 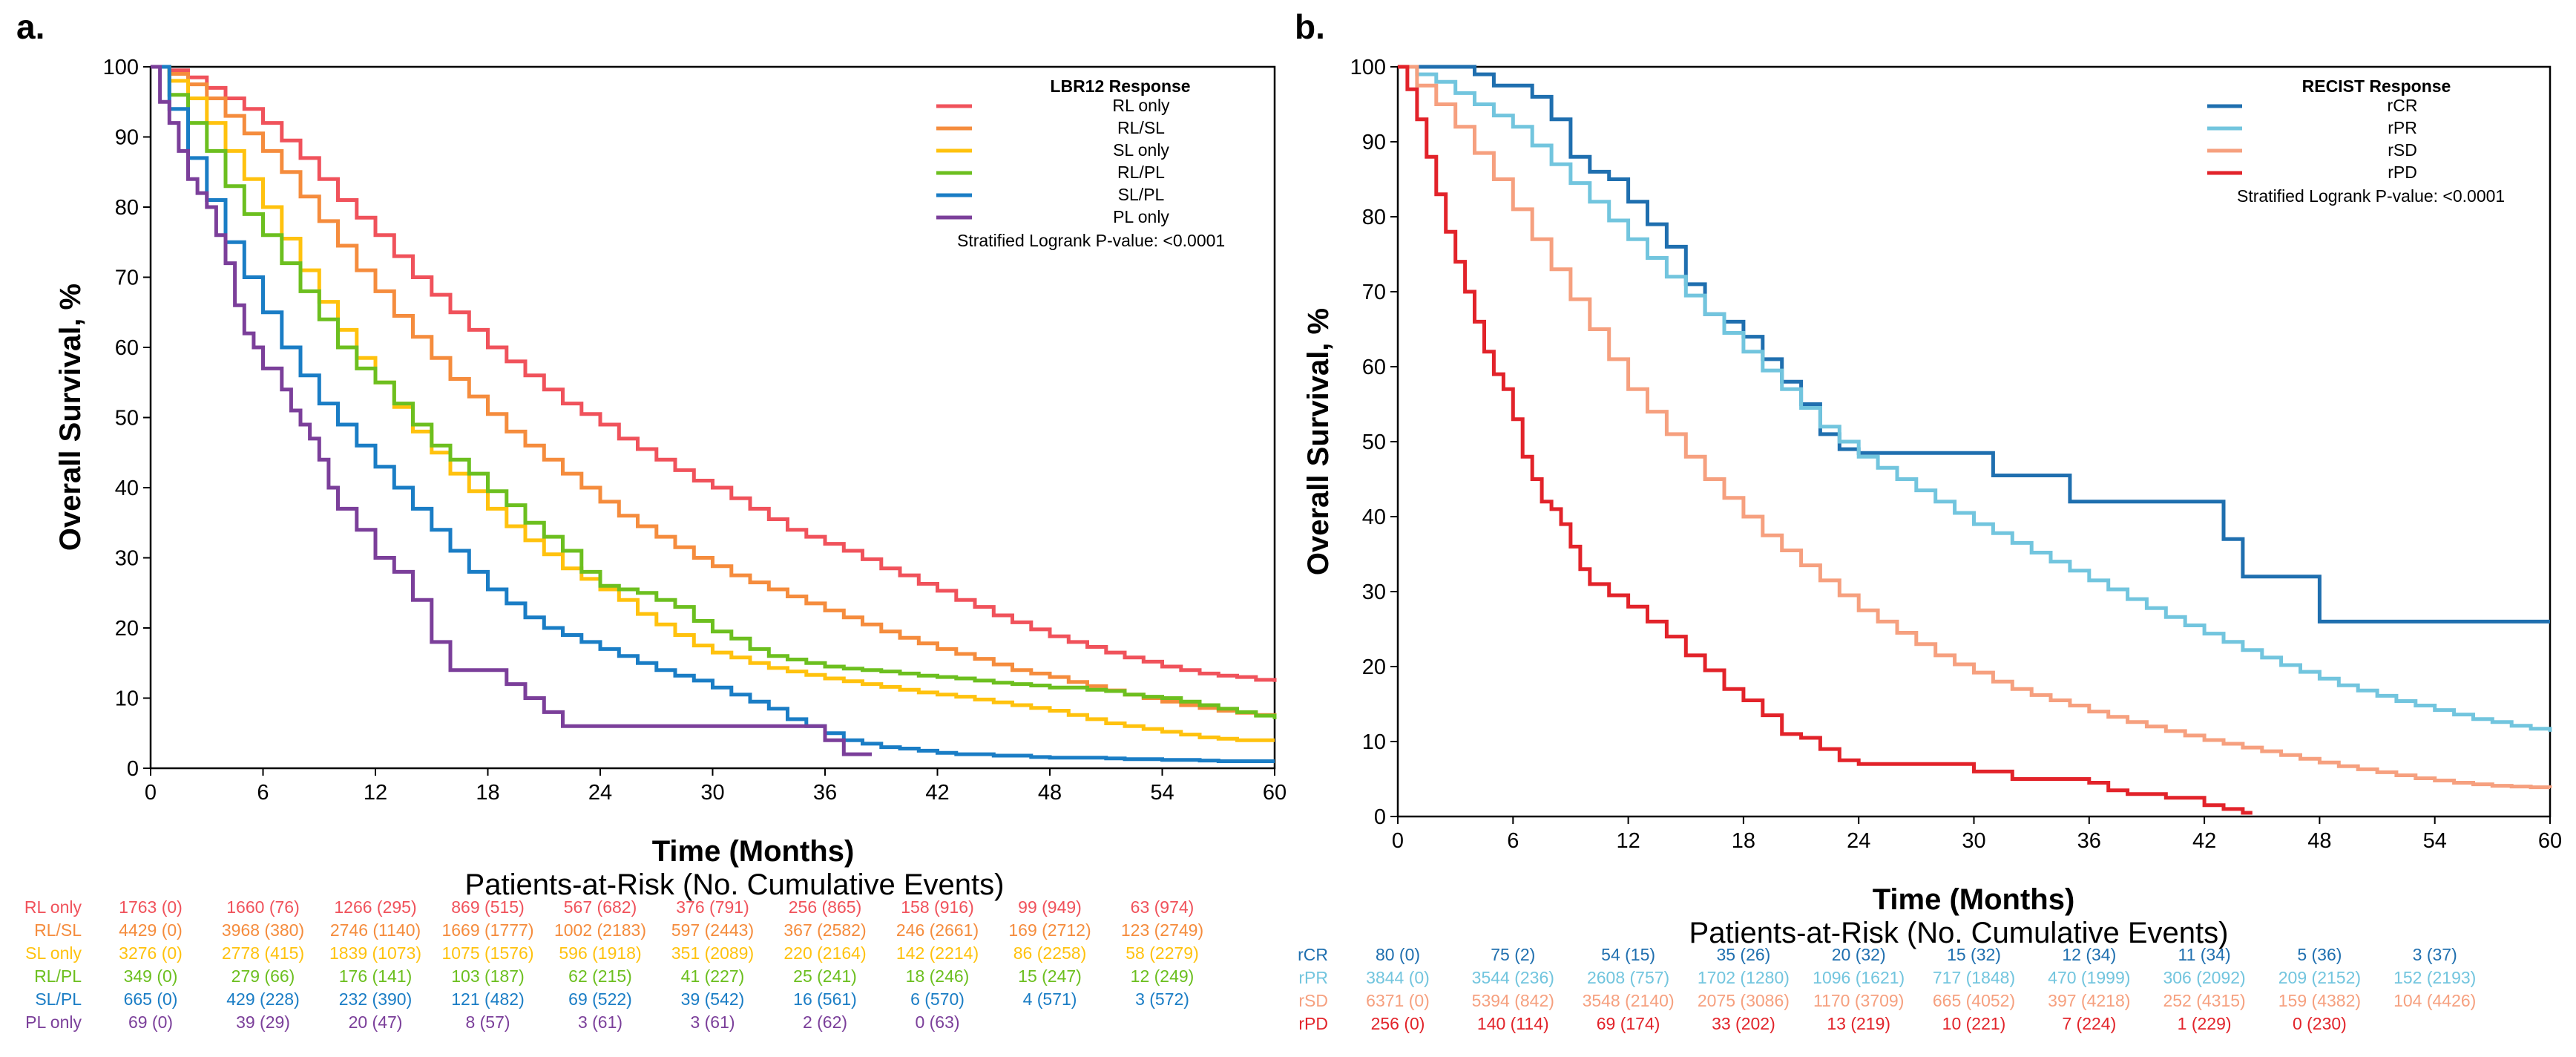 What do you see at coordinates (2550, 841) in the screenshot?
I see `x-tick-label: 60` at bounding box center [2550, 841].